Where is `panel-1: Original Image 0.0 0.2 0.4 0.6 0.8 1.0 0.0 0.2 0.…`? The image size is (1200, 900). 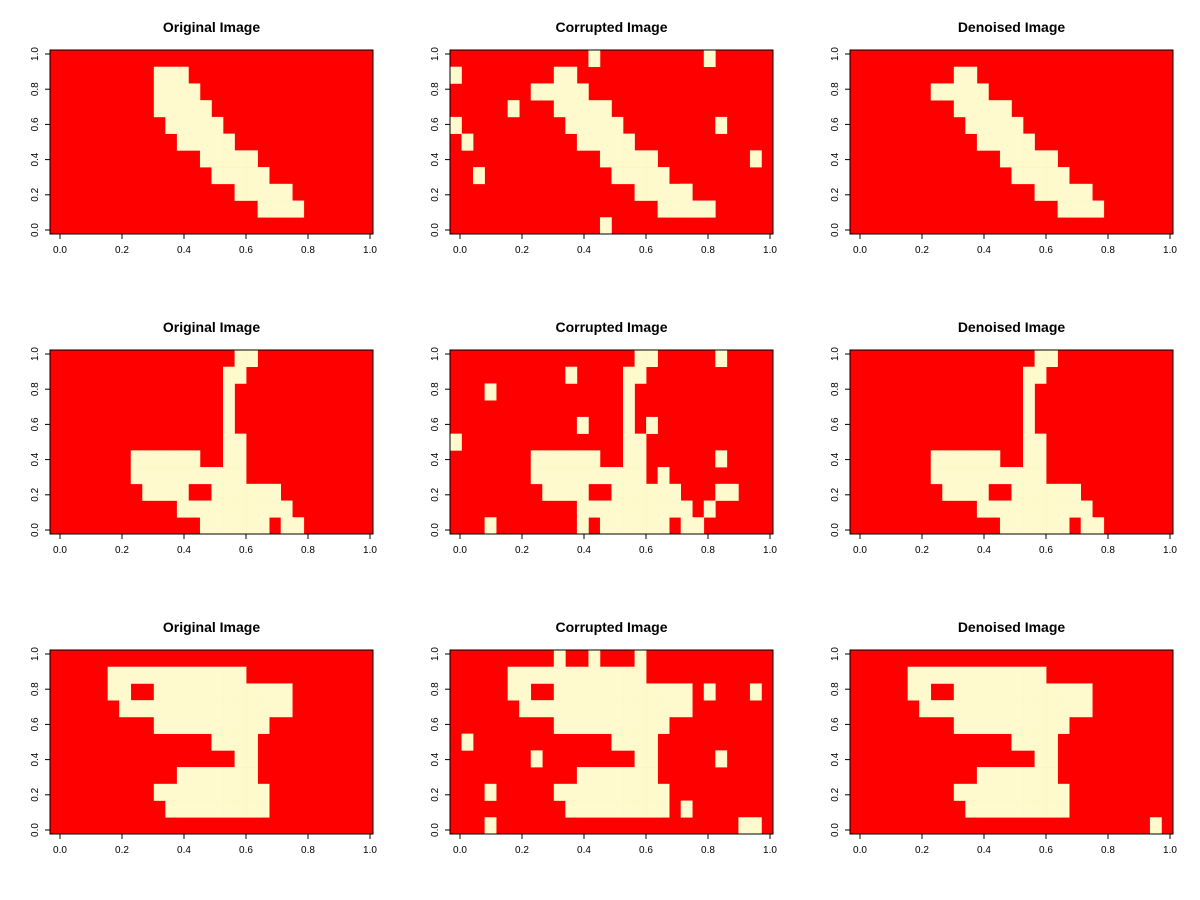 panel-1: Original Image 0.0 0.2 0.4 0.6 0.8 1.0 0.0 0.2 0.… is located at coordinates (203, 137).